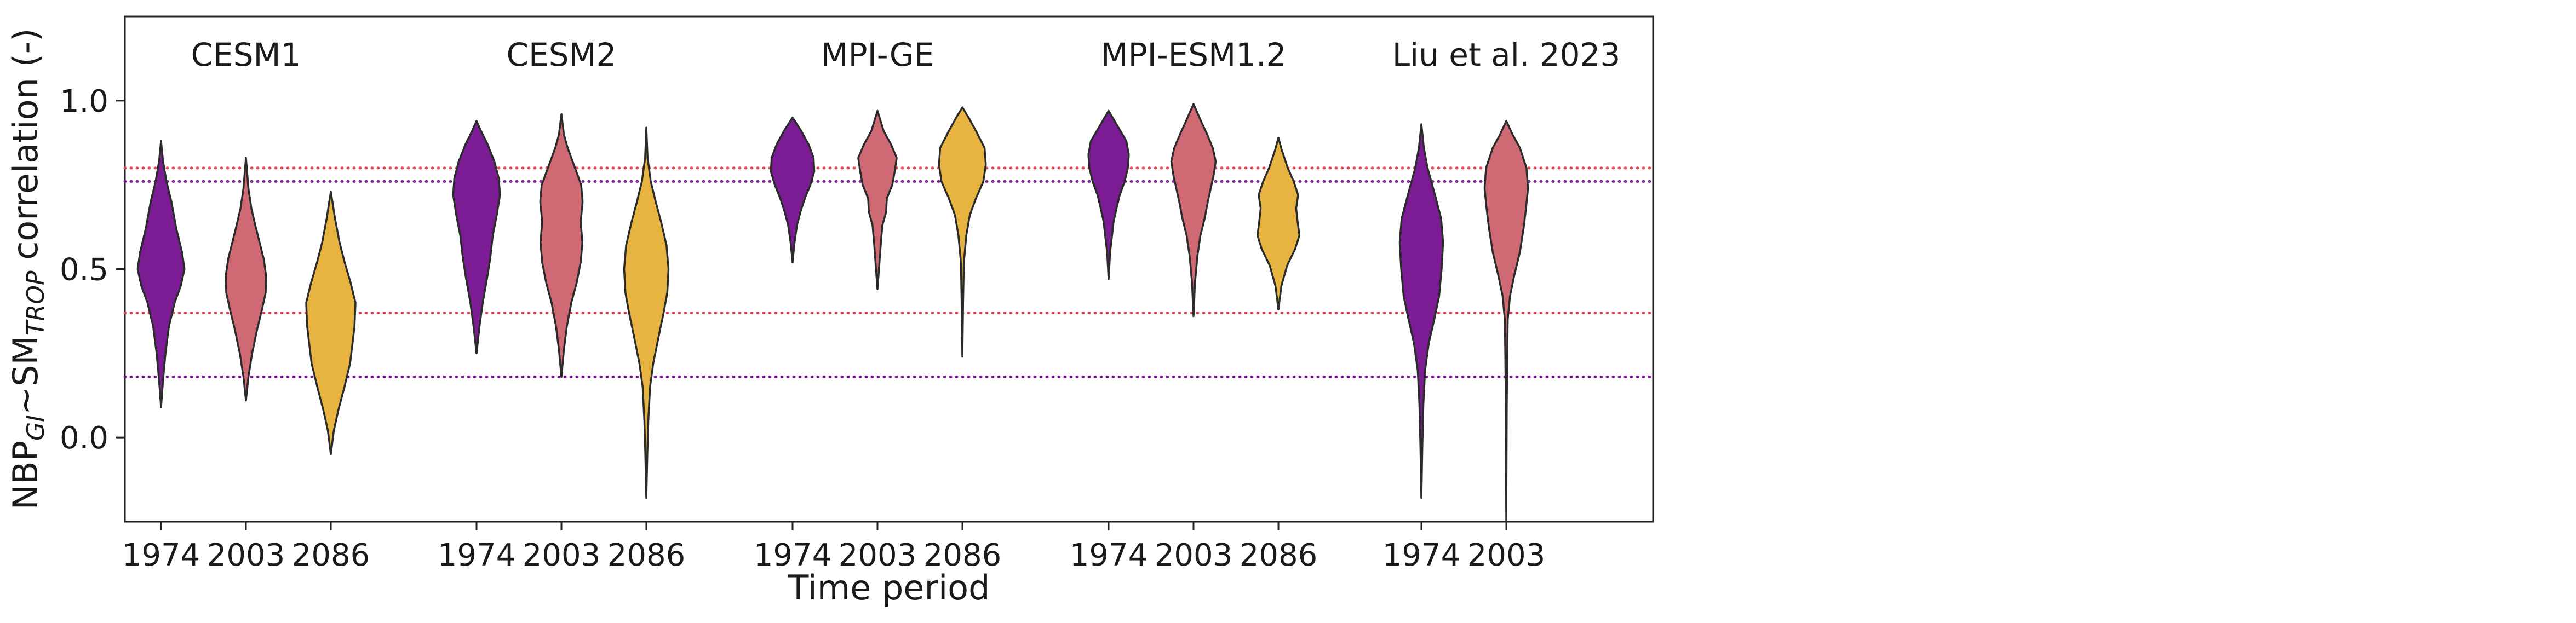 The height and width of the screenshot is (623, 2576). What do you see at coordinates (36, 303) in the screenshot?
I see `y-axis-subscript: TROP` at bounding box center [36, 303].